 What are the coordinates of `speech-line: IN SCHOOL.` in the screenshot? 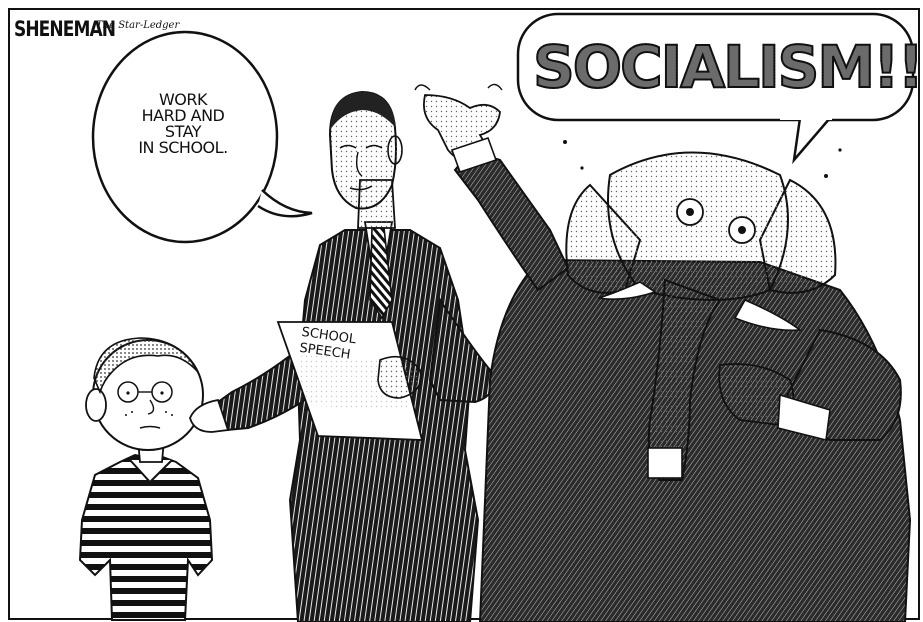 It's located at (183, 147).